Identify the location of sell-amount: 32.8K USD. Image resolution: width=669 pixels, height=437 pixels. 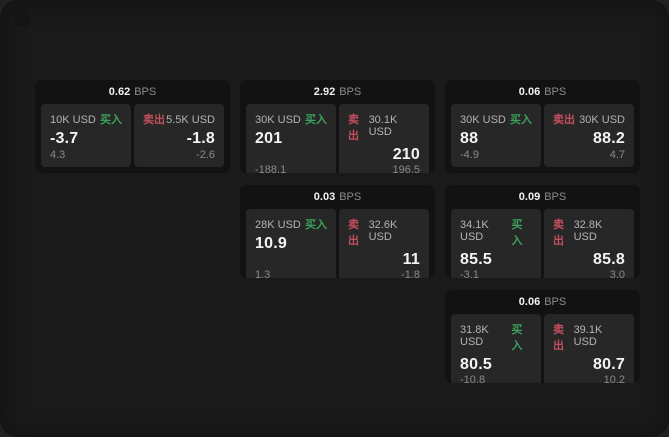
(588, 231).